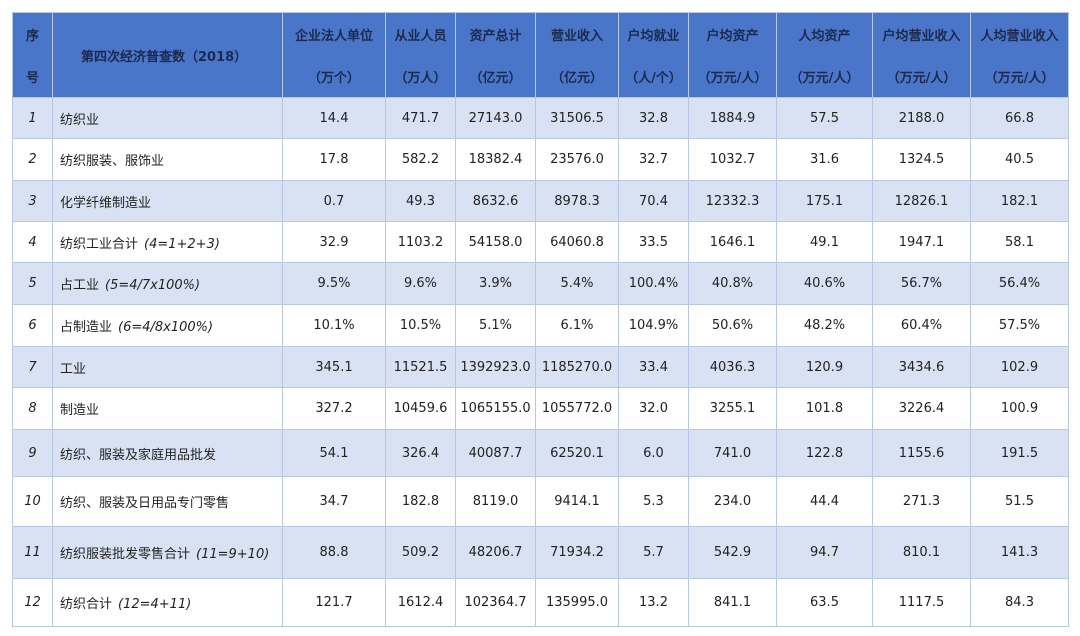  Describe the element at coordinates (420, 453) in the screenshot. I see `value-cell: 326.4` at that location.